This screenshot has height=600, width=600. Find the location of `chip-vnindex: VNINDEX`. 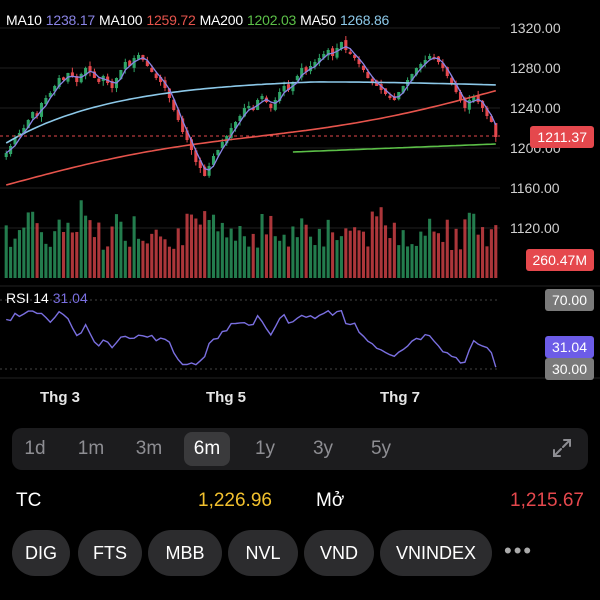

chip-vnindex: VNINDEX is located at coordinates (436, 553).